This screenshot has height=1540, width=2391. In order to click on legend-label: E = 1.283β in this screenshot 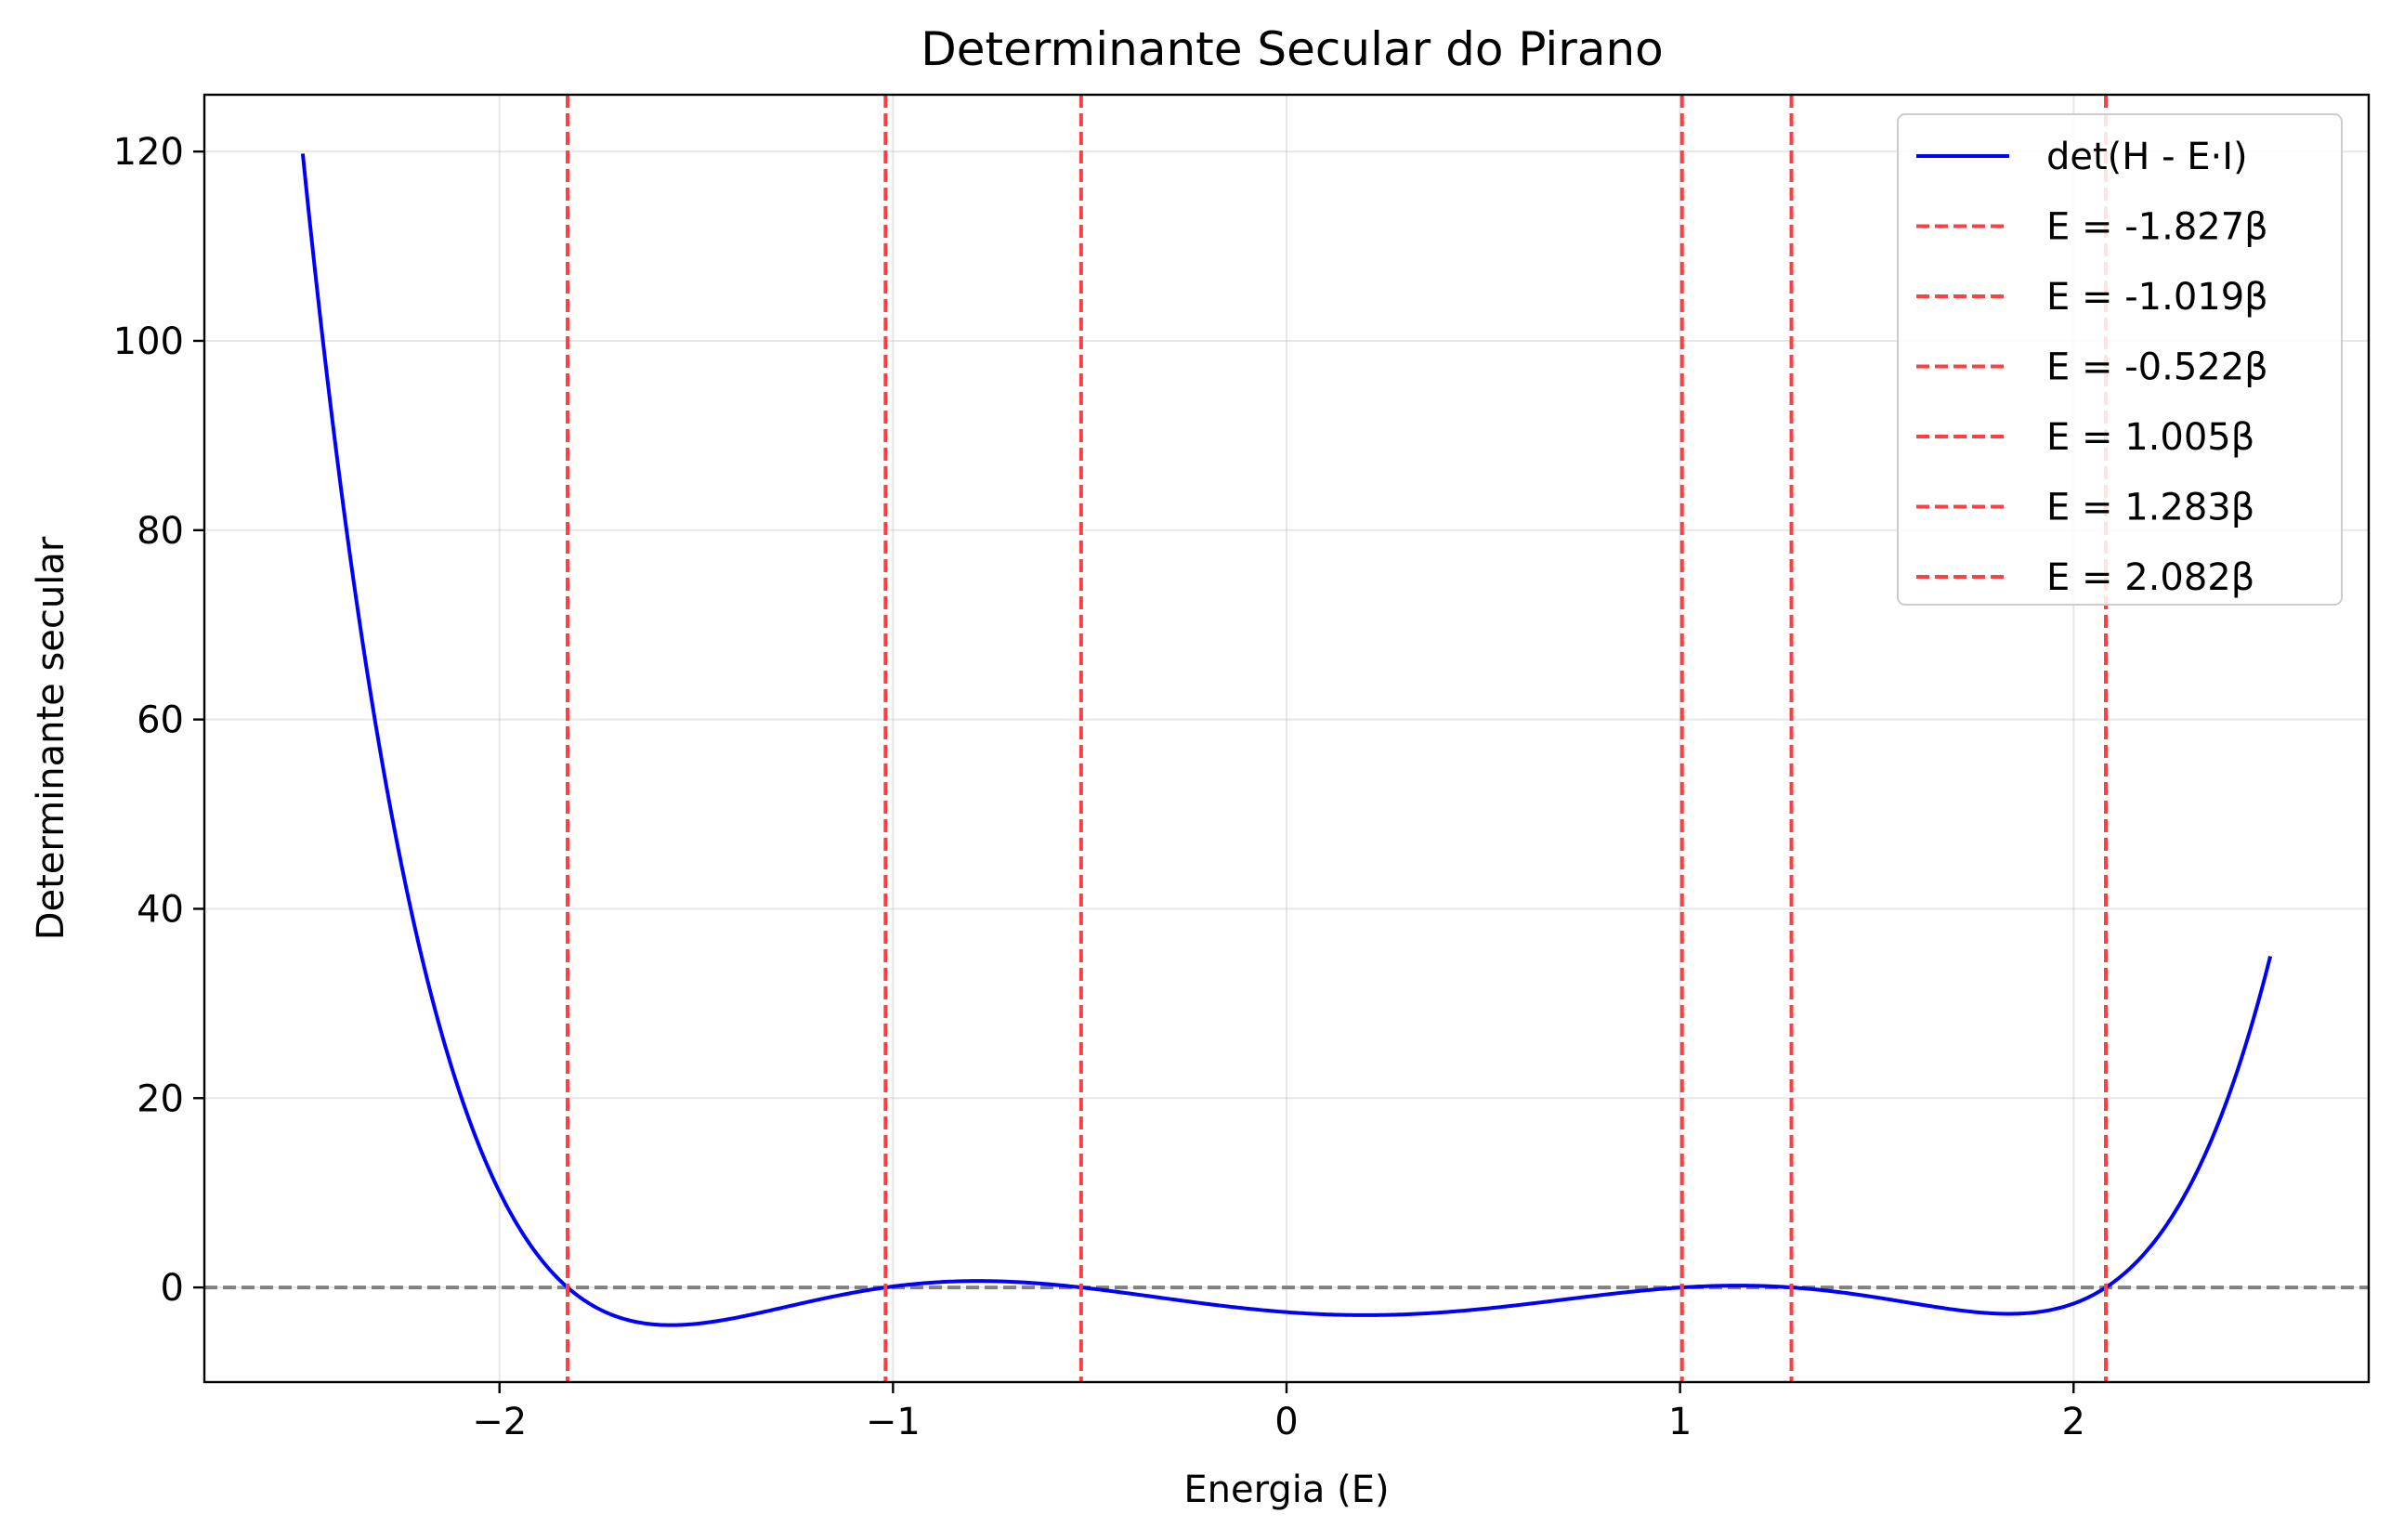, I will do `click(2150, 508)`.